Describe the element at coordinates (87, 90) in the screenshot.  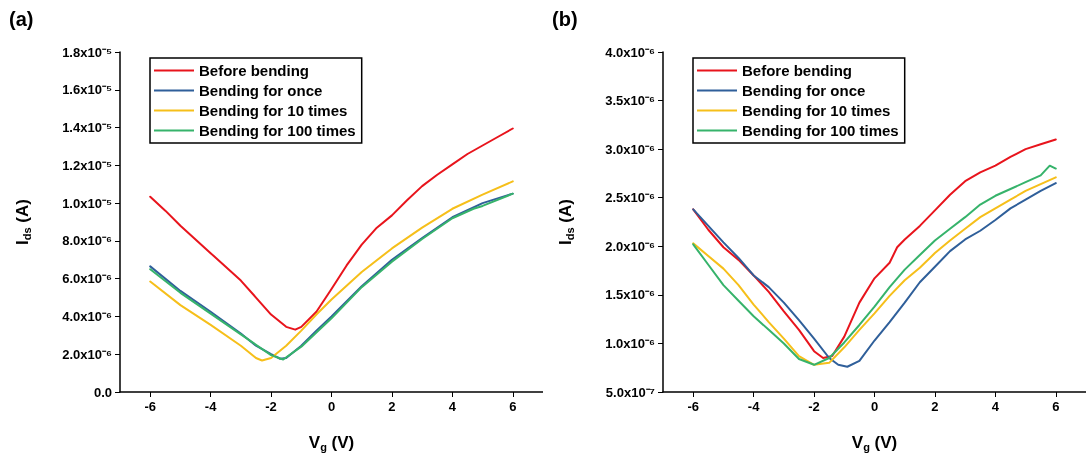
I see `y-tick-label: 1.6x10⁻⁵` at that location.